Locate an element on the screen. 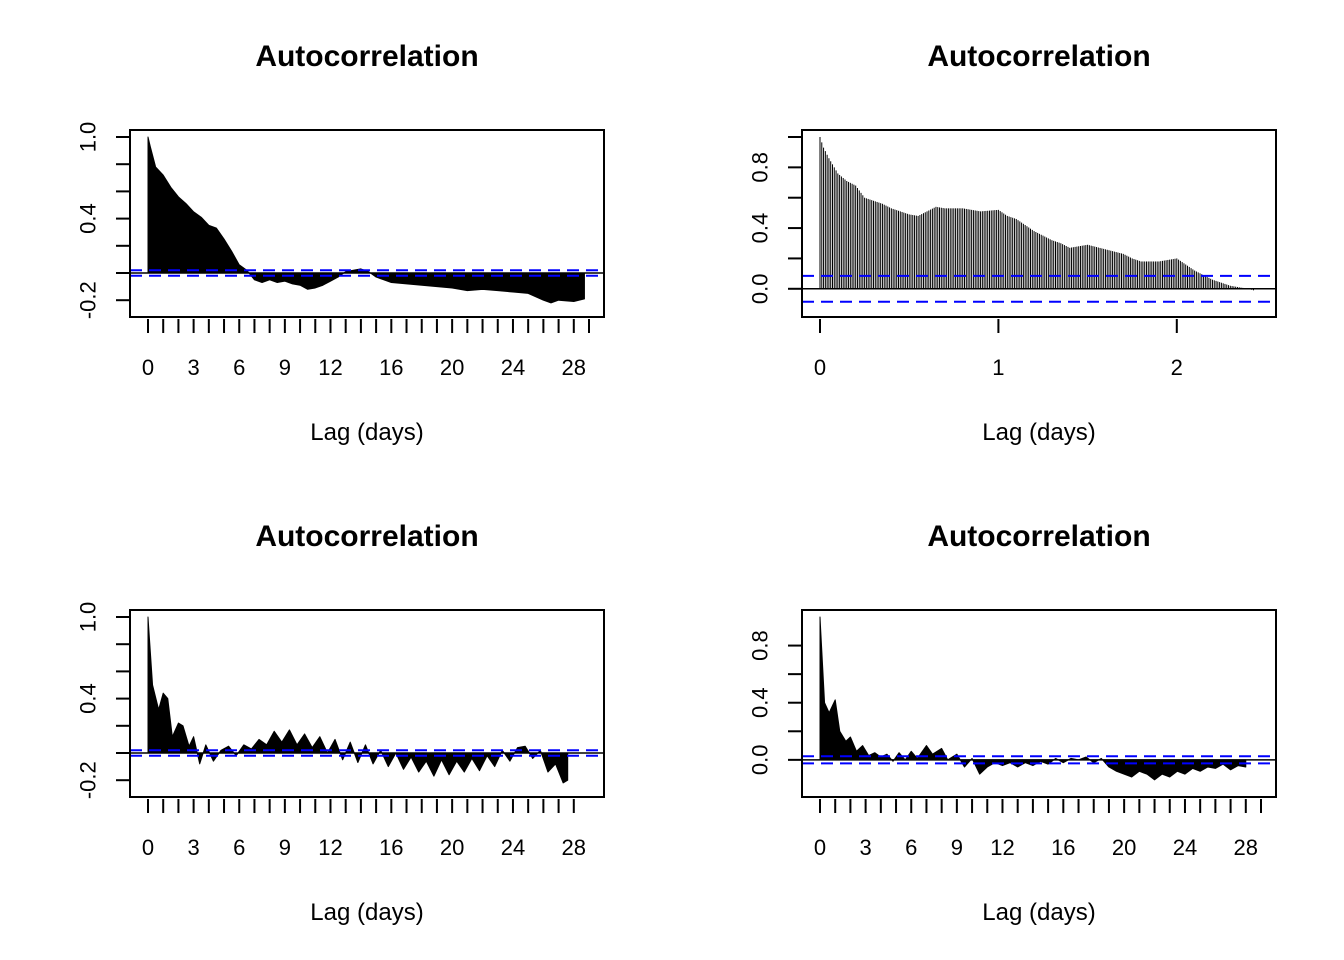 Image resolution: width=1344 pixels, height=960 pixels. x-tick-label: 2 is located at coordinates (1177, 367).